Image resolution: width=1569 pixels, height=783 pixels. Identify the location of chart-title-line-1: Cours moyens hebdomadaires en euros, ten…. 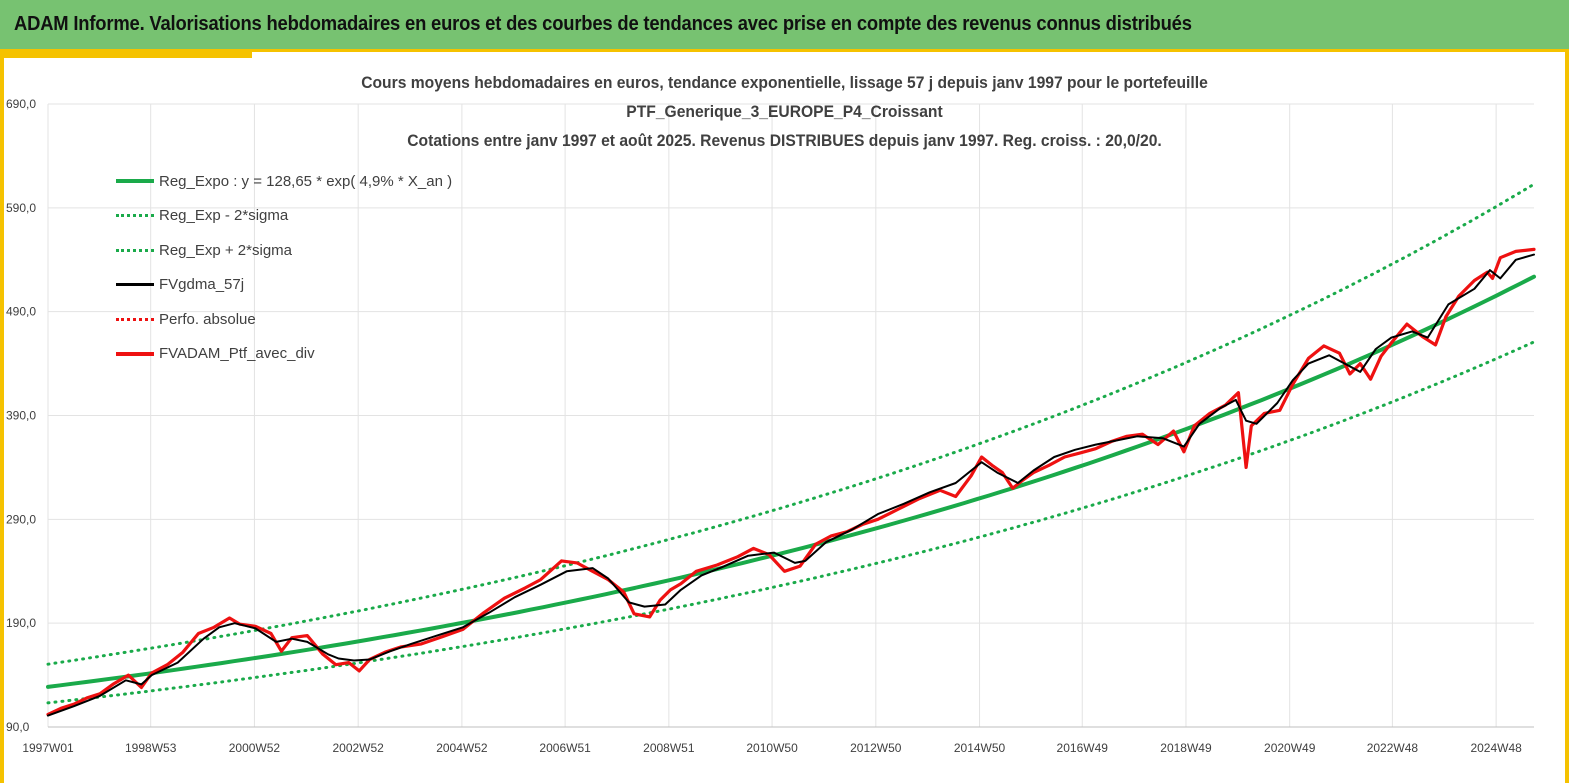
(784, 82).